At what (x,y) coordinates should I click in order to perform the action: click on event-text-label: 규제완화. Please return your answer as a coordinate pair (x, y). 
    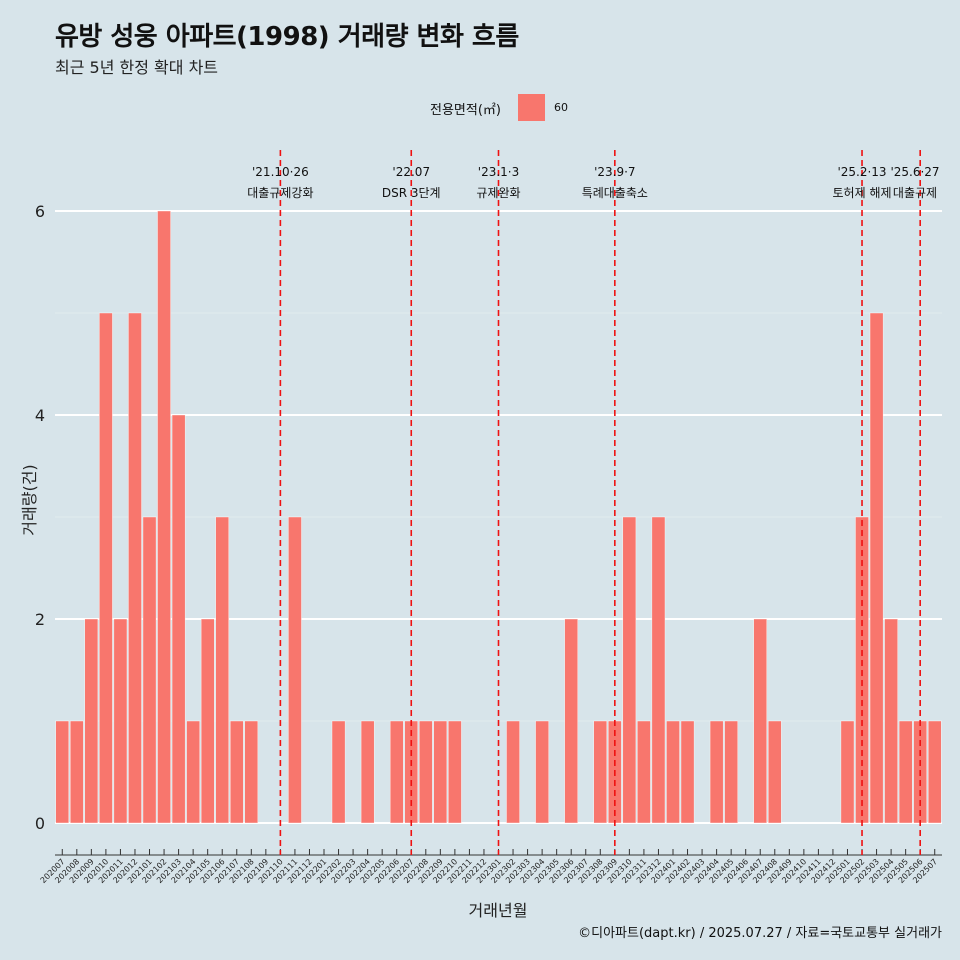
    Looking at the image, I should click on (498, 193).